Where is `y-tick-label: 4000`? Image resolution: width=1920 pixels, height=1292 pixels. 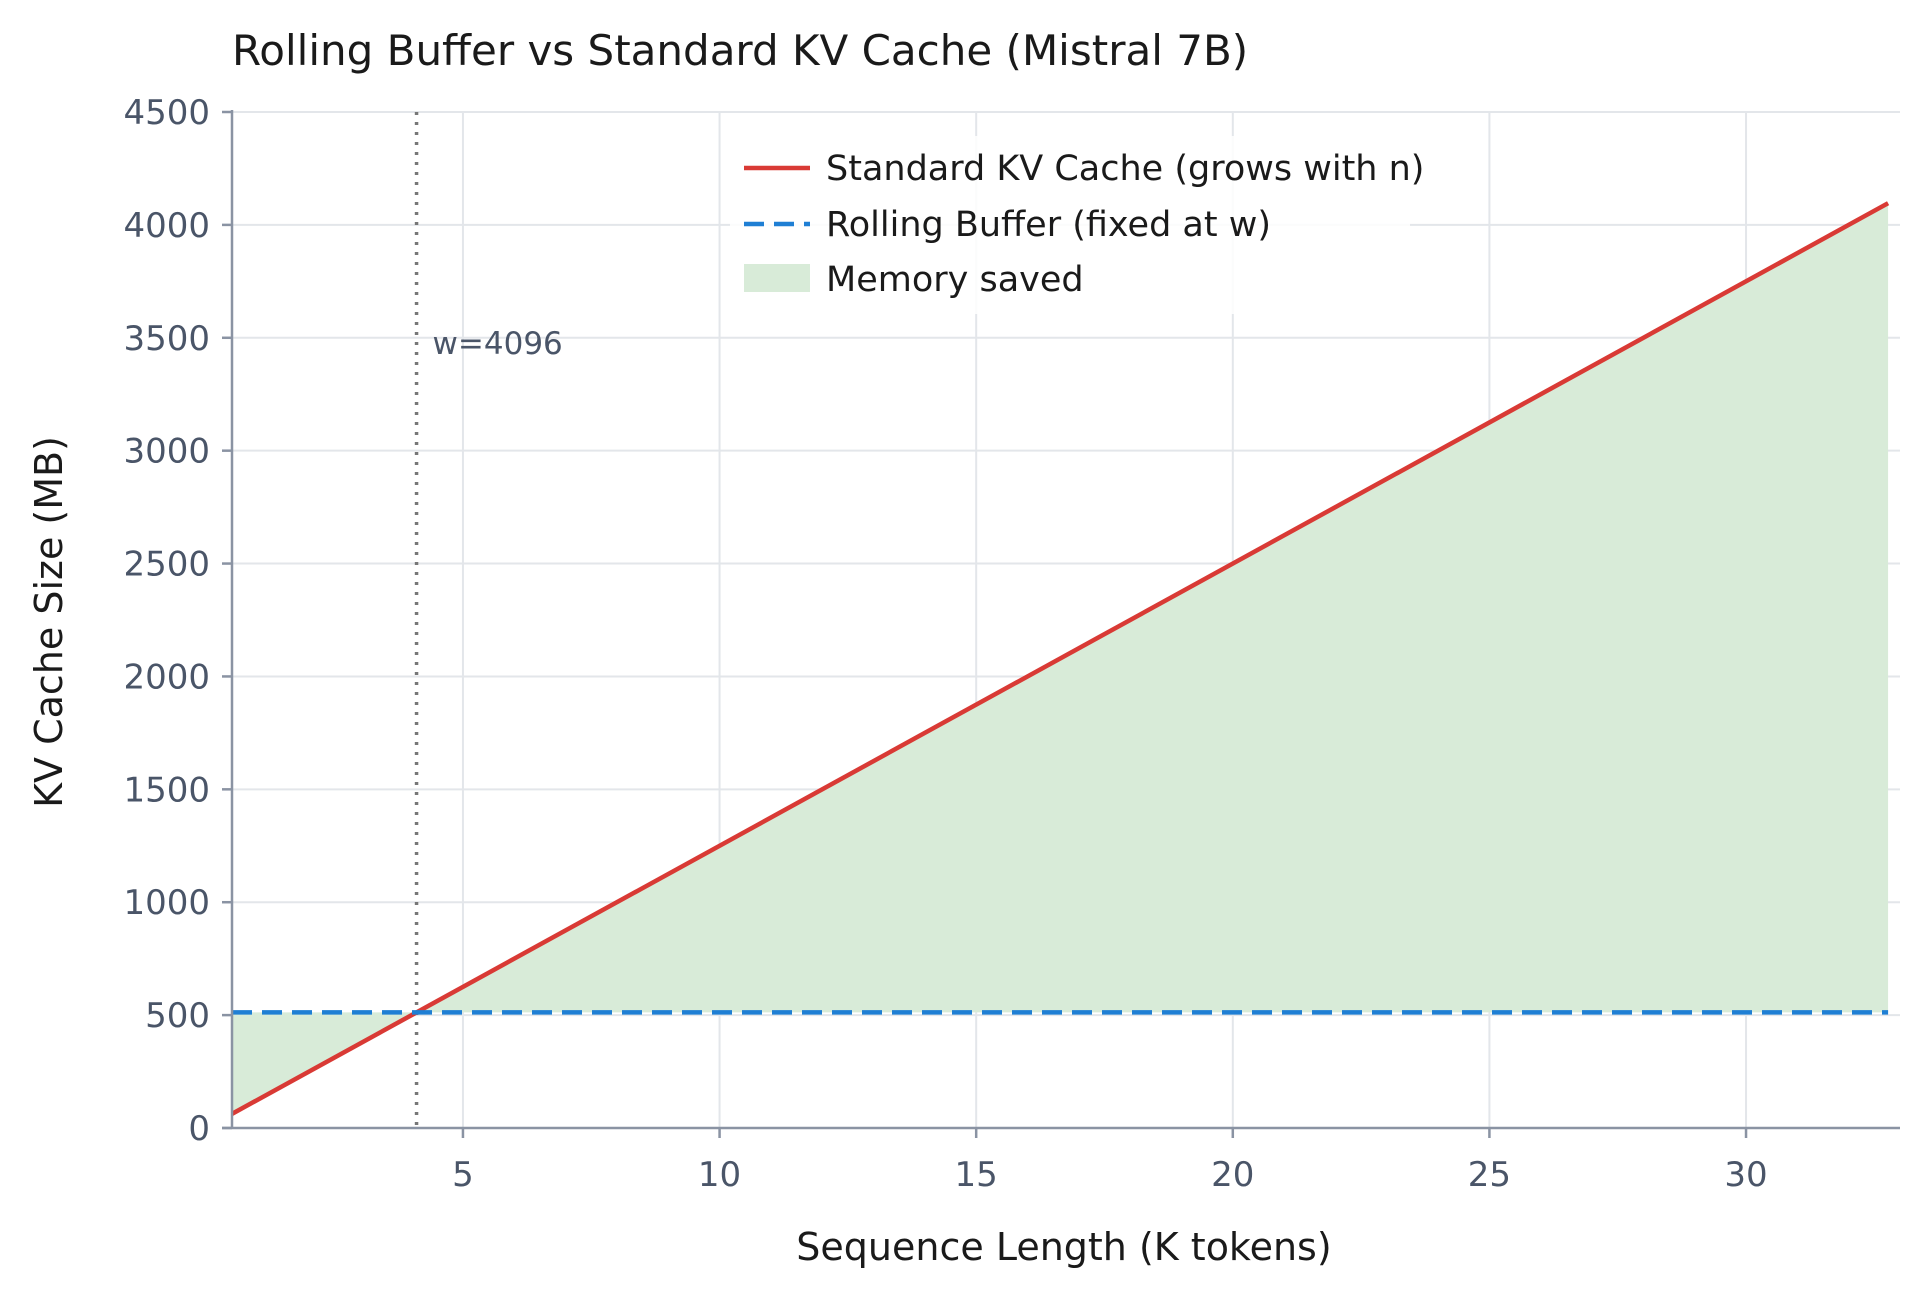
y-tick-label: 4000 is located at coordinates (166, 226).